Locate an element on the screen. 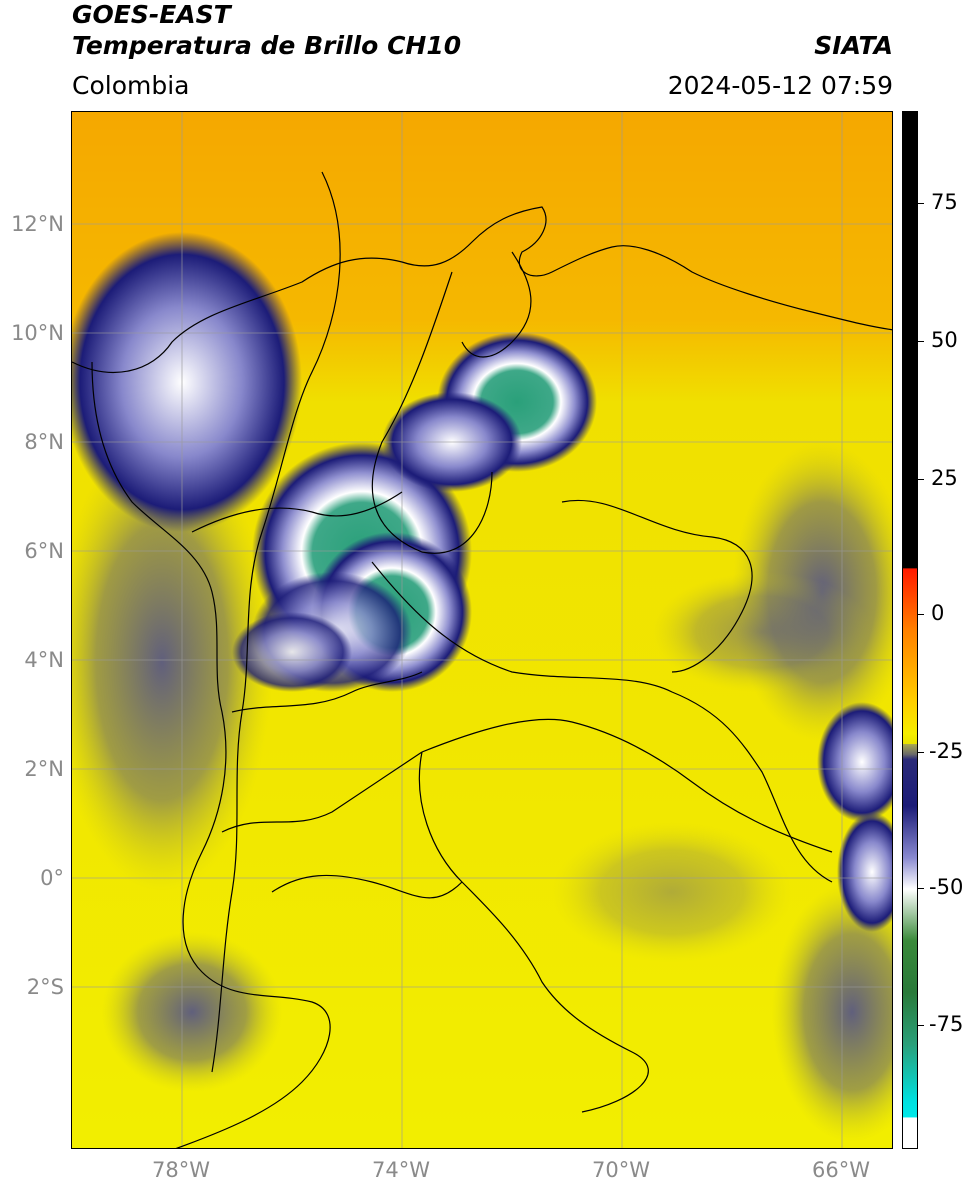 Image resolution: width=966 pixels, height=1190 pixels. longitude-label: 74°W is located at coordinates (401, 1170).